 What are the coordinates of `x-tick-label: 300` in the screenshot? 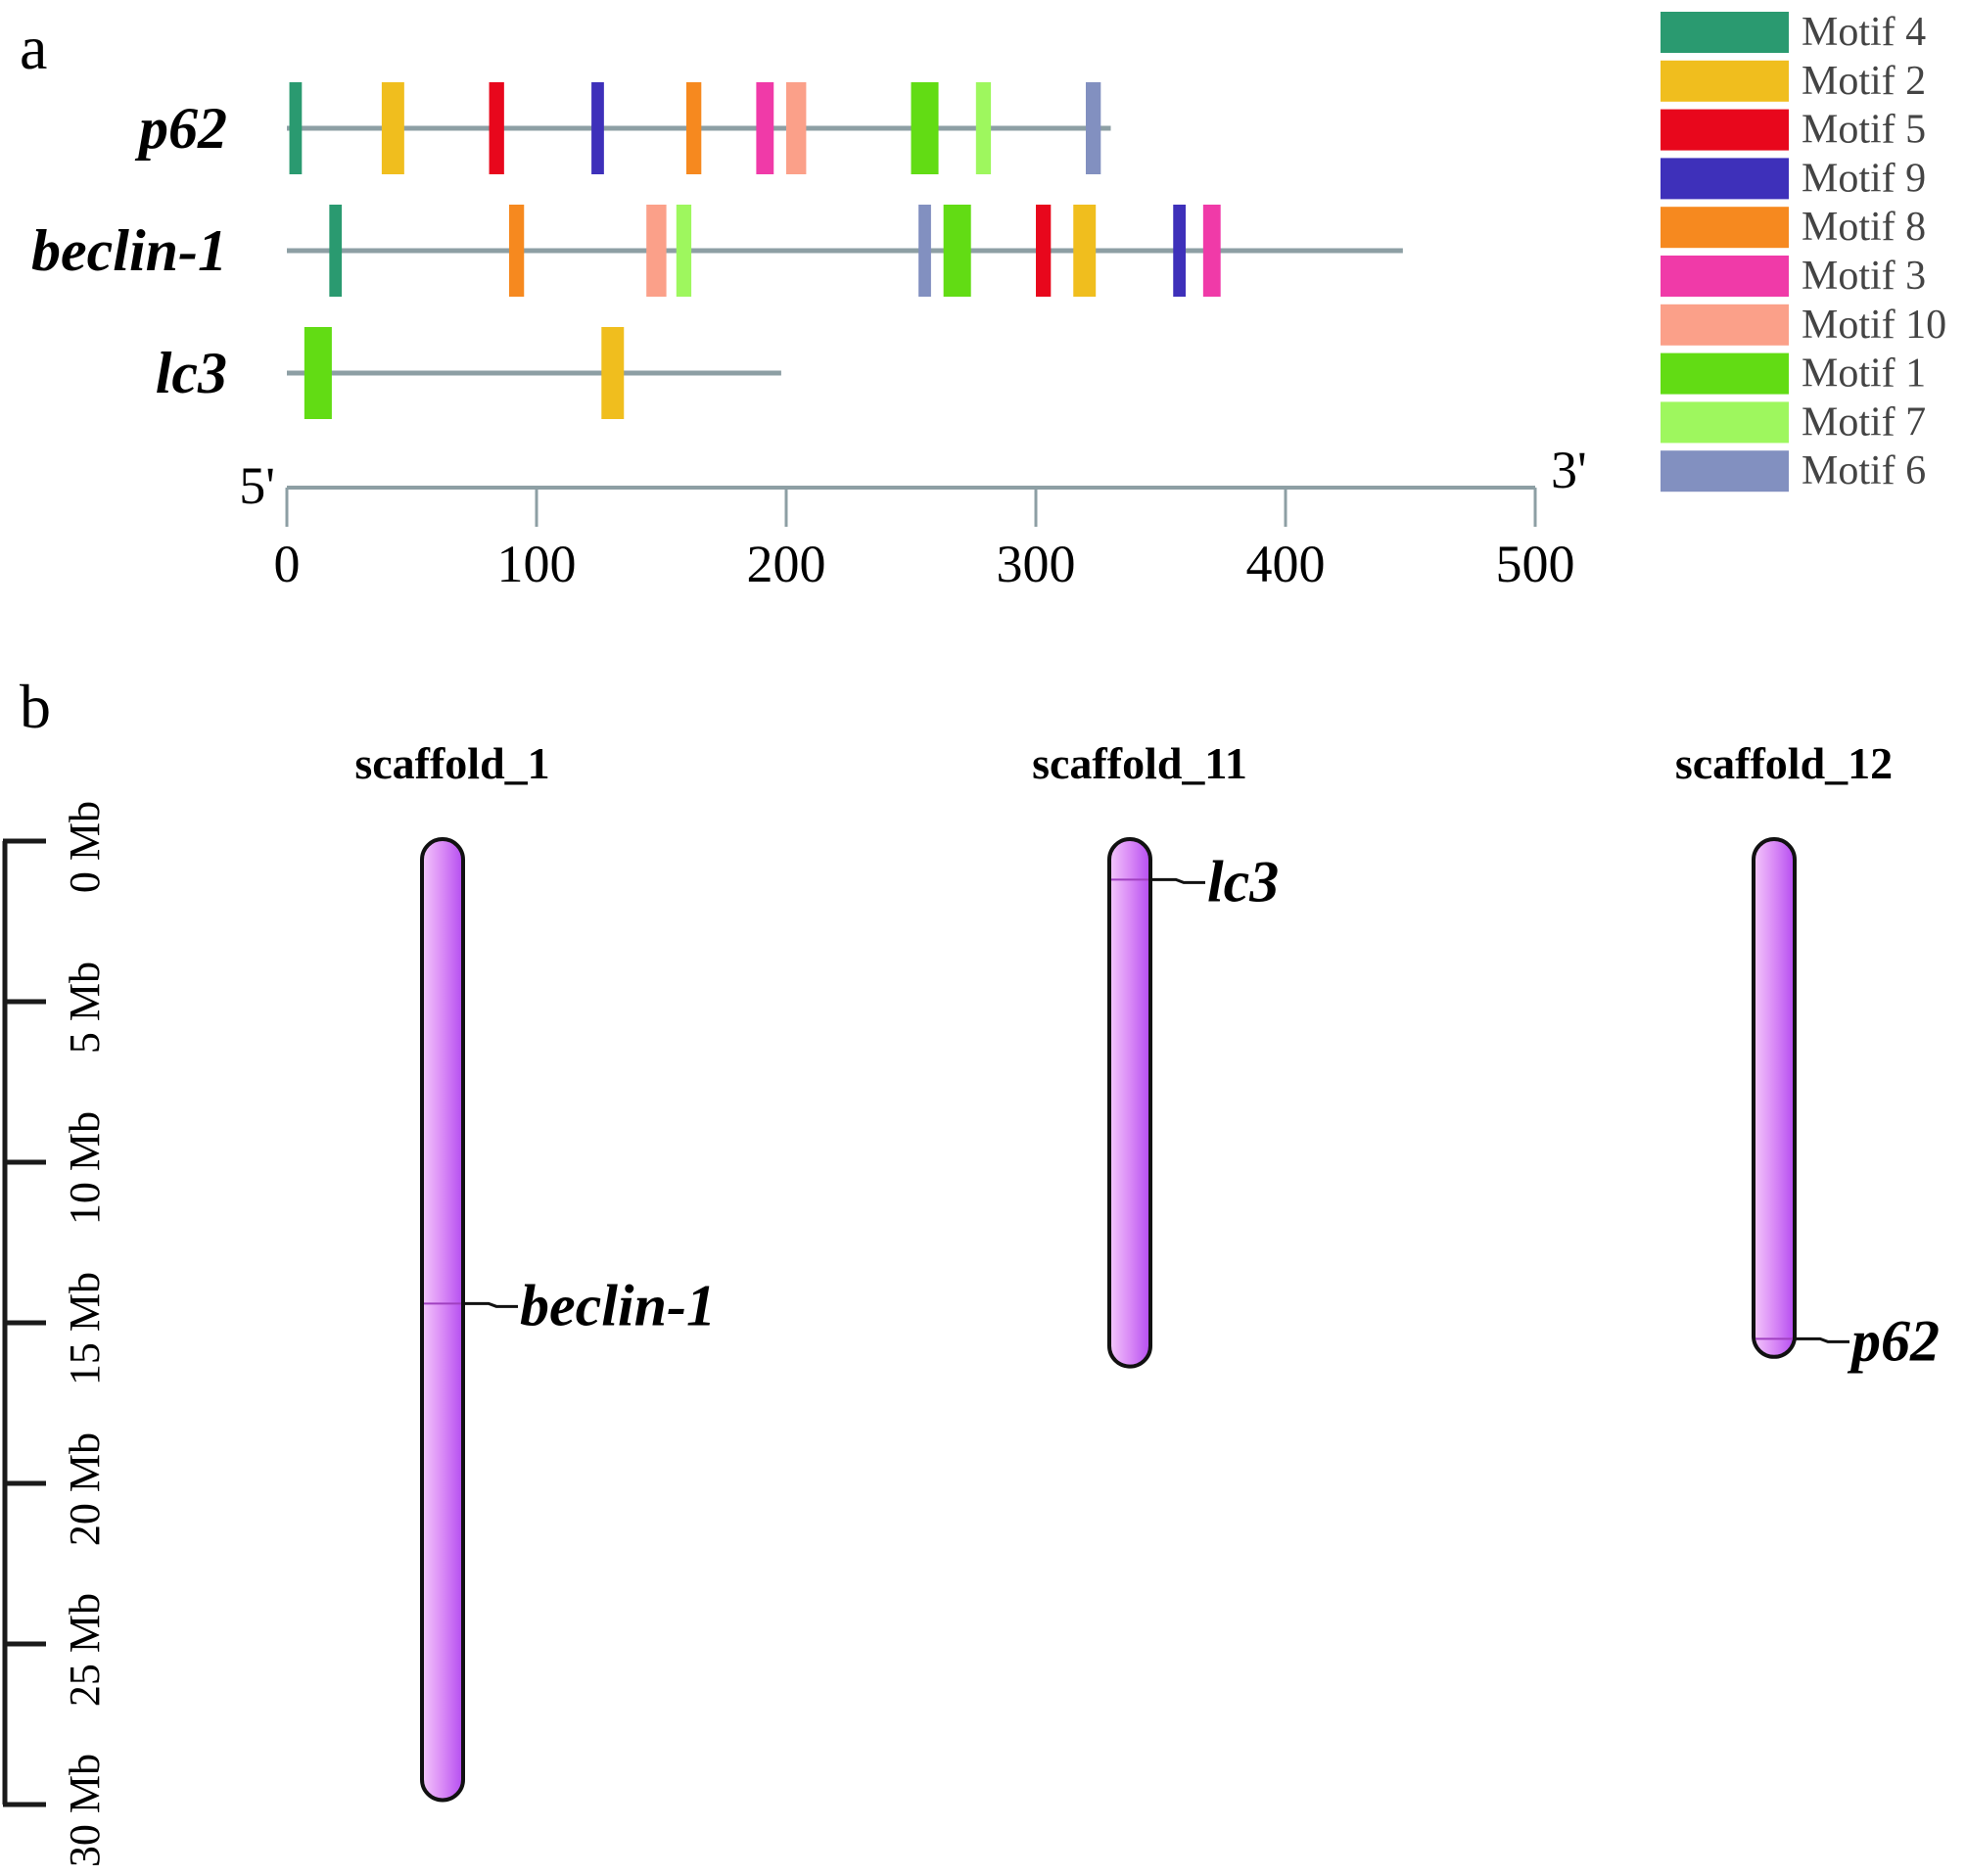 It's located at (1036, 564).